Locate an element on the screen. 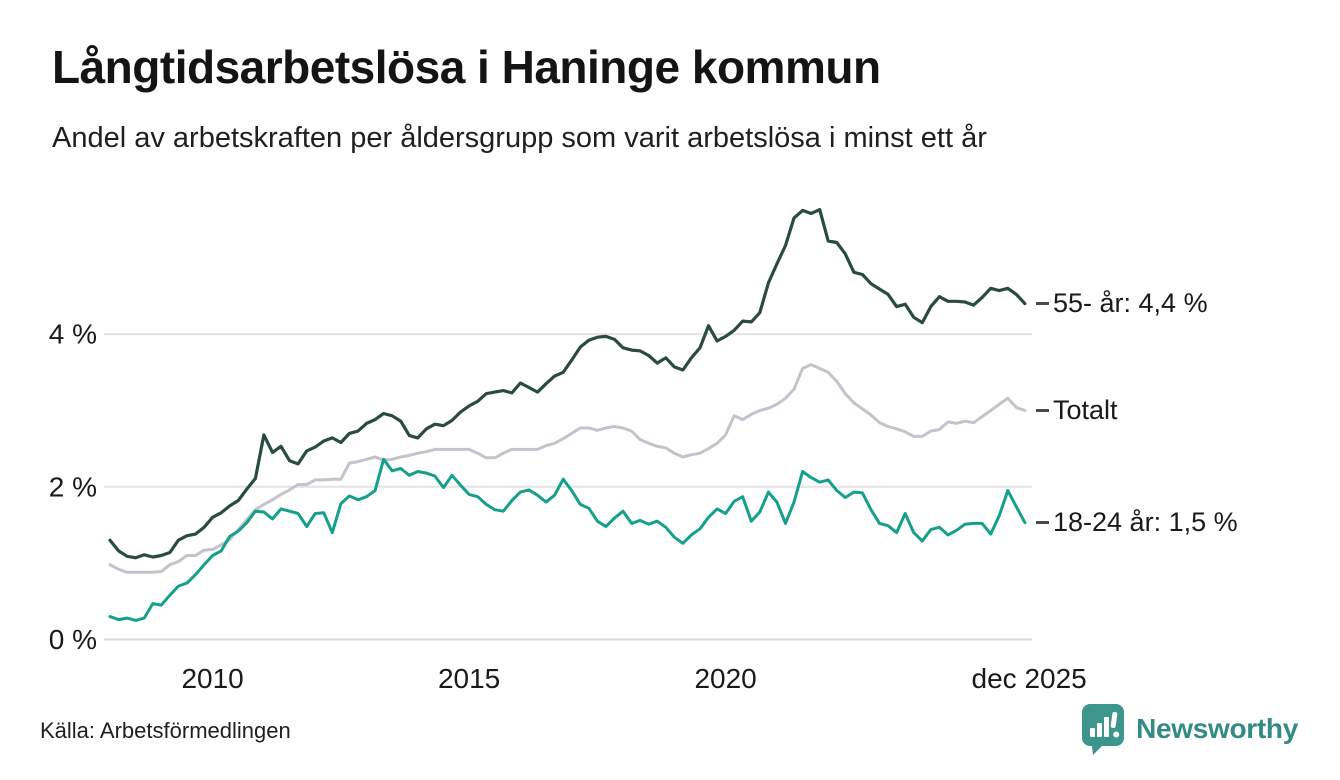  source-note: Källa: Arbetsförmedlingen is located at coordinates (165, 730).